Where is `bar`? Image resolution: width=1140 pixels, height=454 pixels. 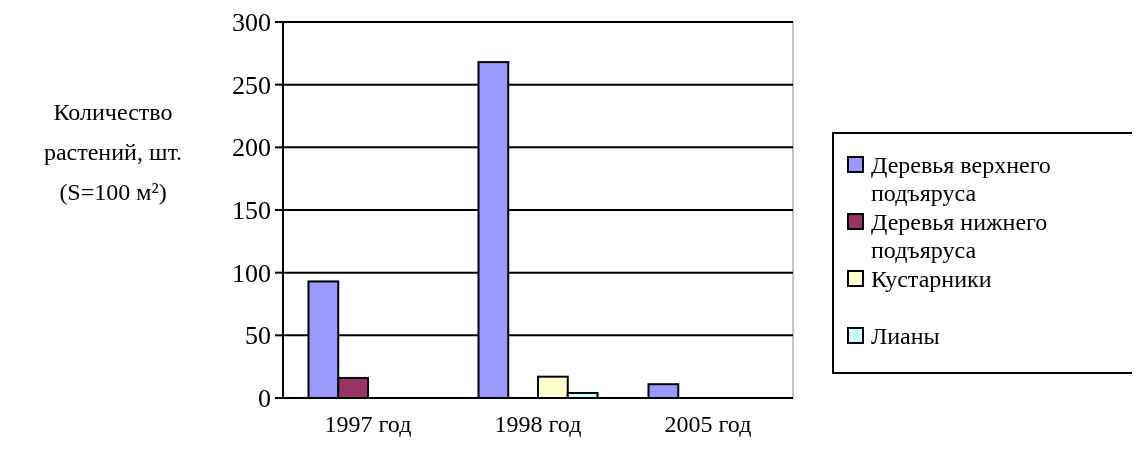
bar is located at coordinates (663, 391).